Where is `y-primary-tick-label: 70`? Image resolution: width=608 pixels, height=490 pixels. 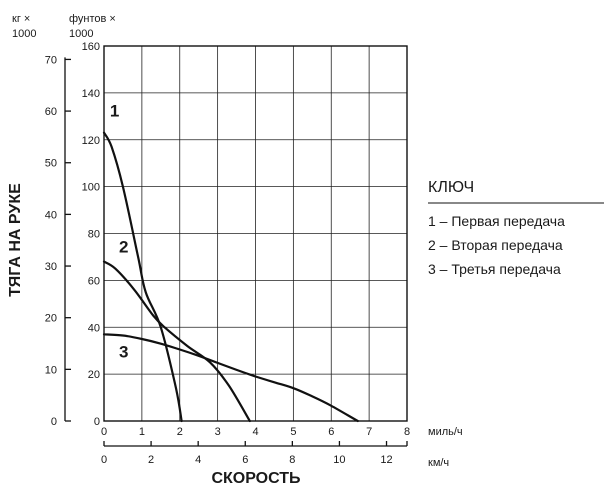 y-primary-tick-label: 70 is located at coordinates (51, 60).